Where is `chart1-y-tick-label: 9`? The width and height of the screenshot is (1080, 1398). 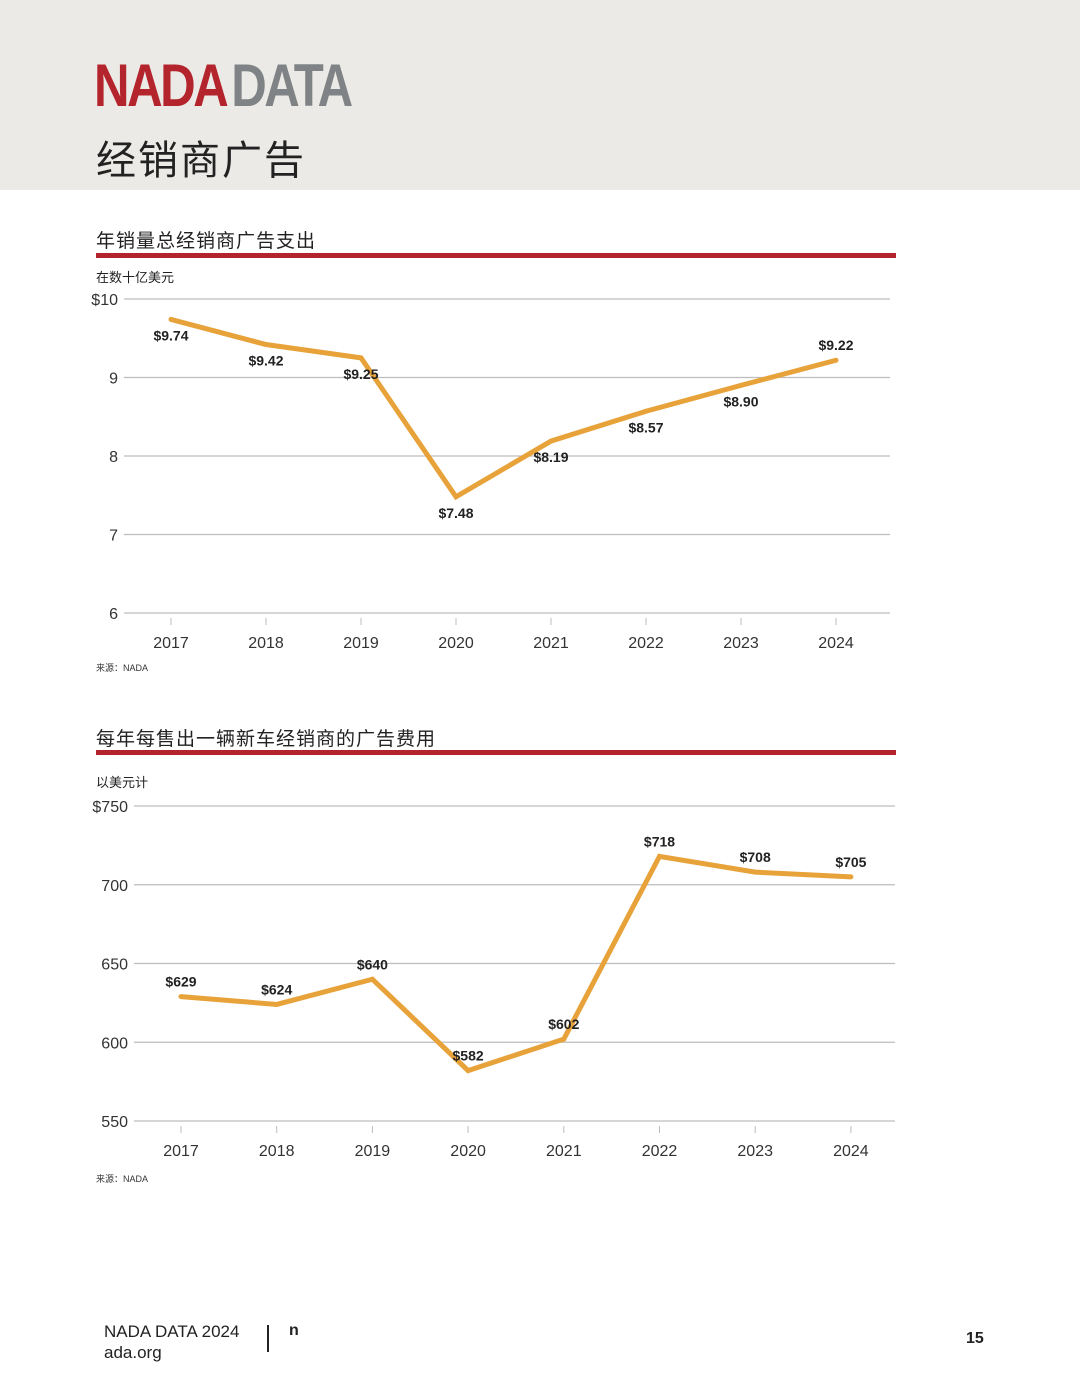
chart1-y-tick-label: 9 is located at coordinates (113, 379).